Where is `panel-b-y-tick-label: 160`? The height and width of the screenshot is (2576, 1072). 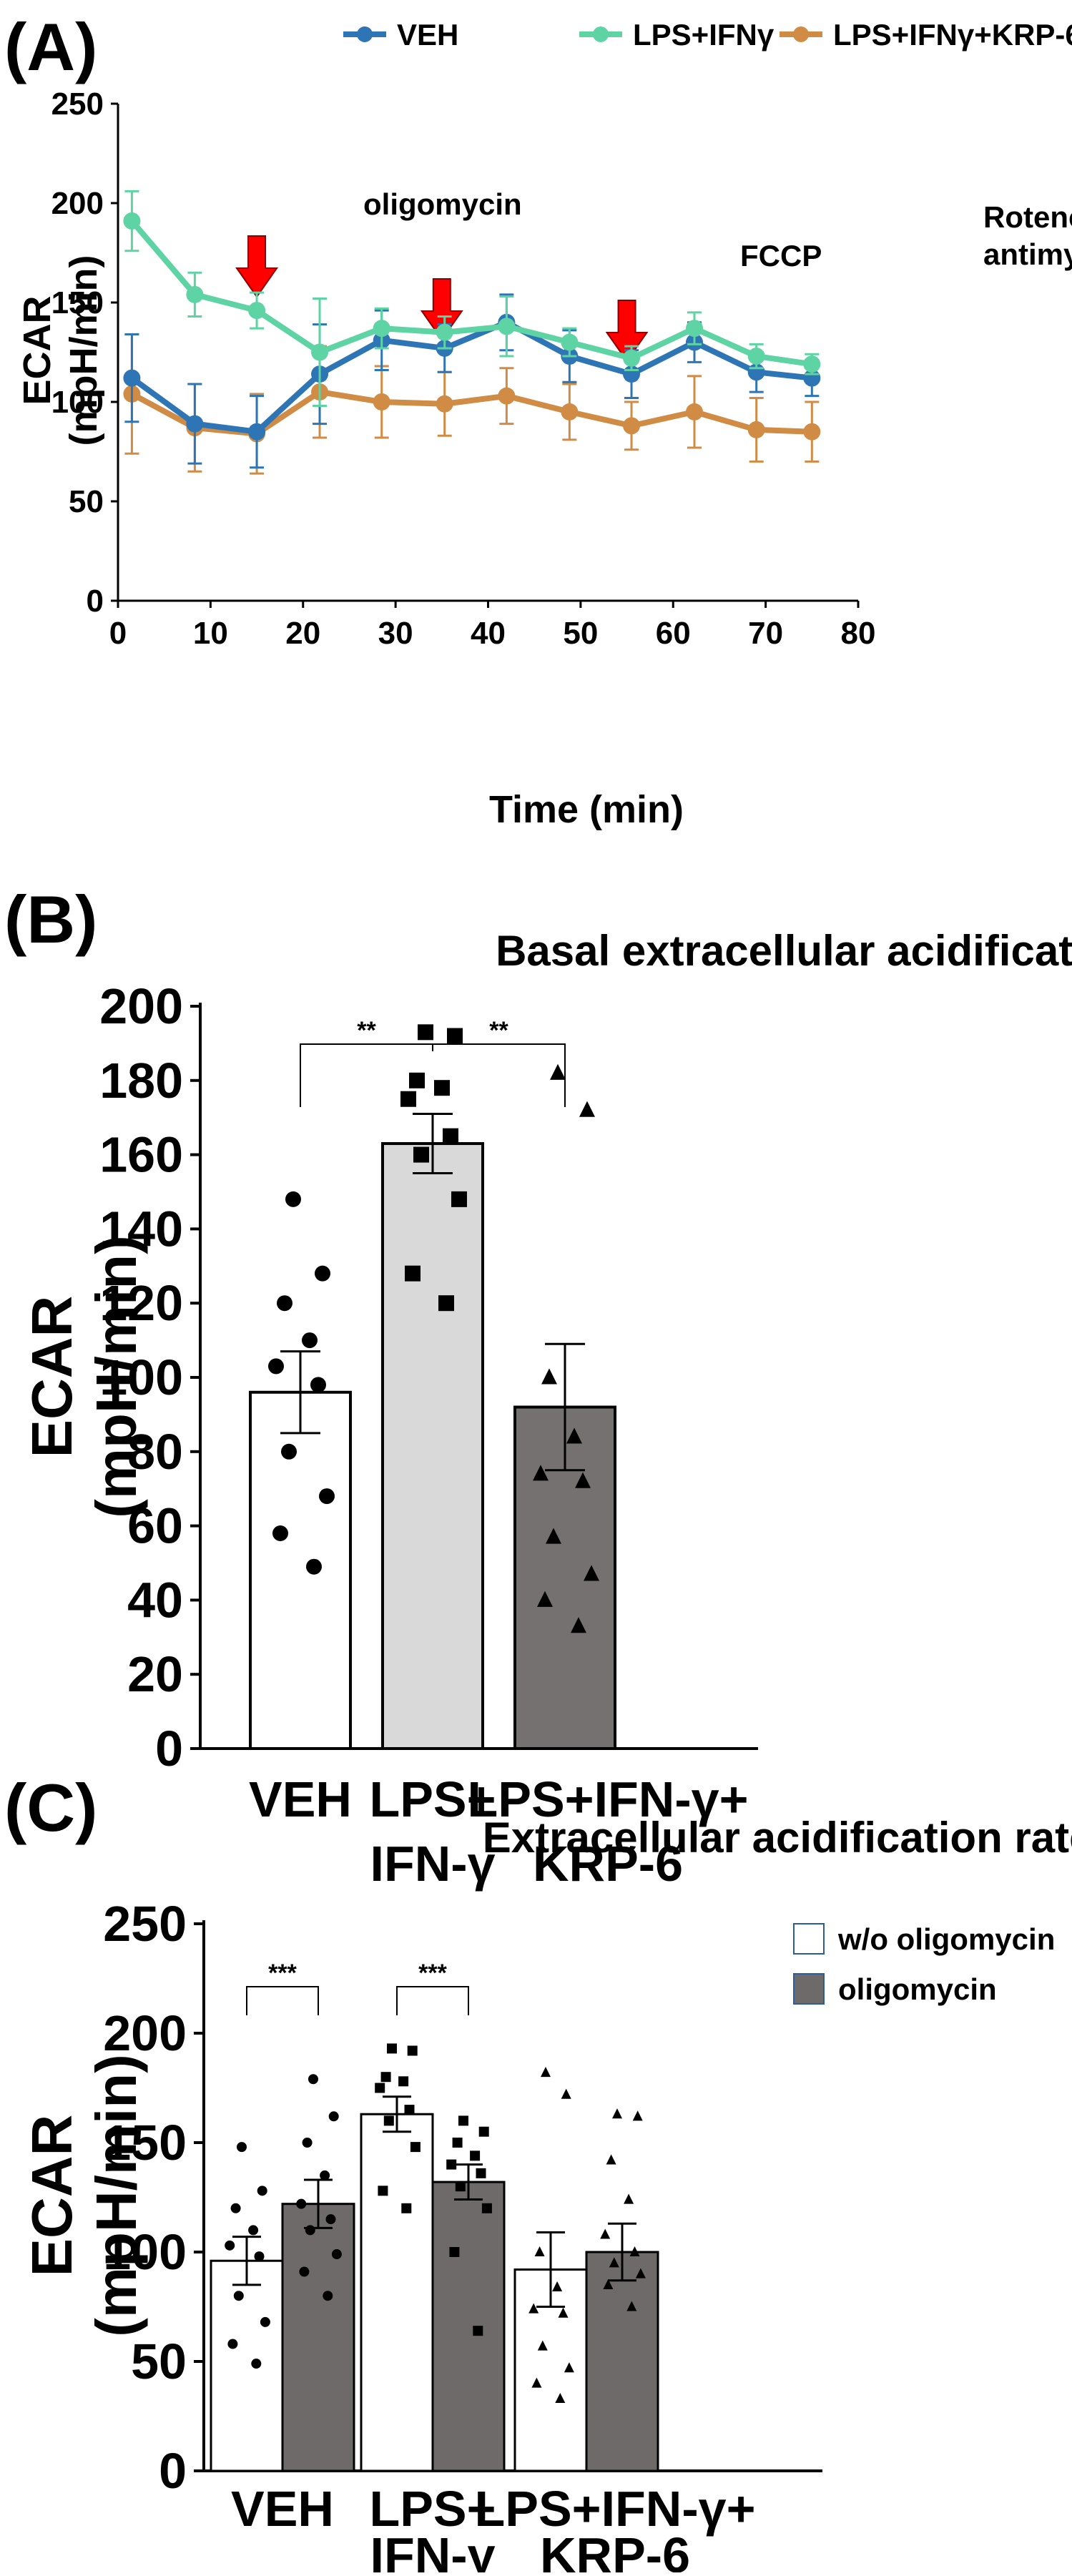
panel-b-y-tick-label: 160 is located at coordinates (141, 1155).